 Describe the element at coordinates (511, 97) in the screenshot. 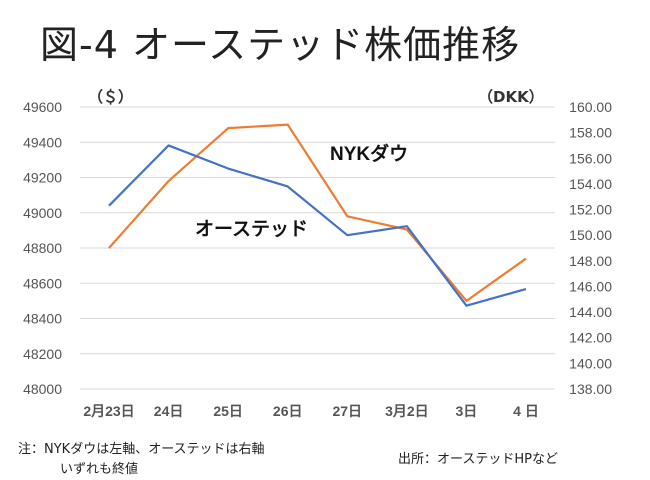

I see `right-axis-unit: （DKK）` at that location.